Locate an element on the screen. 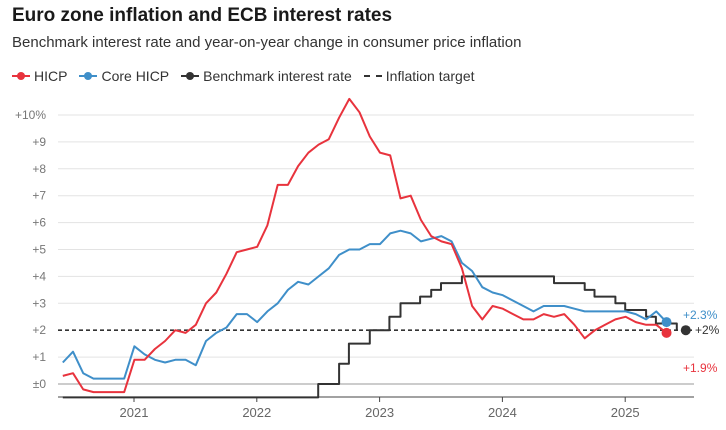  x-tick-label-2021: 2021 is located at coordinates (134, 412).